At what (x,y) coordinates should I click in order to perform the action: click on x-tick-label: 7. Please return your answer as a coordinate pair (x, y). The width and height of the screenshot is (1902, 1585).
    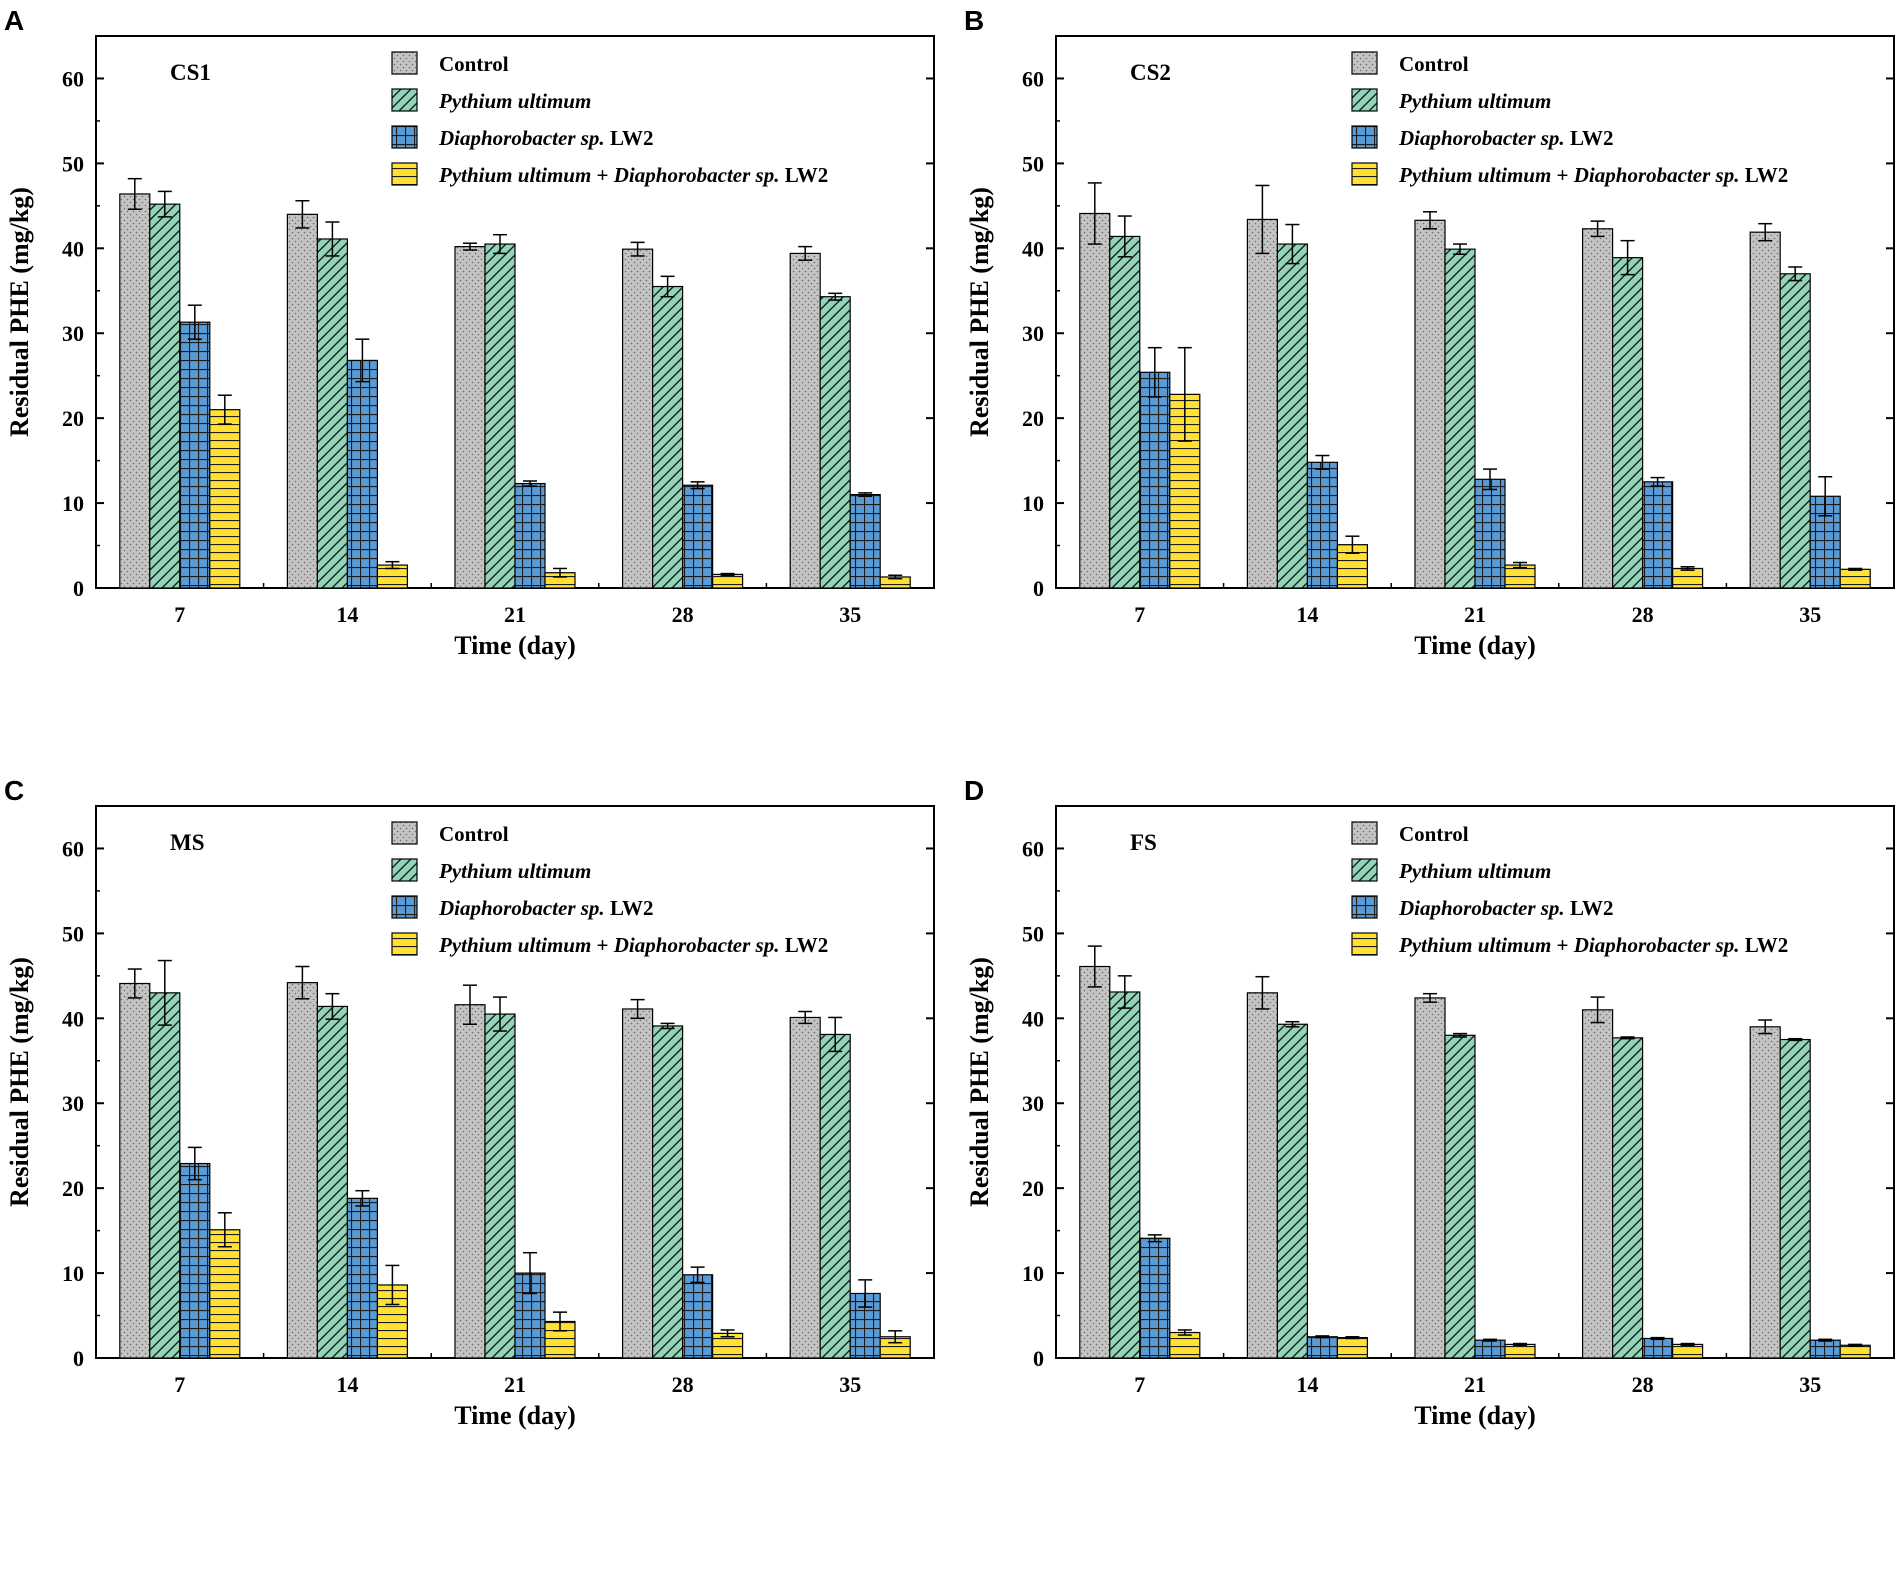
    Looking at the image, I should click on (1139, 1384).